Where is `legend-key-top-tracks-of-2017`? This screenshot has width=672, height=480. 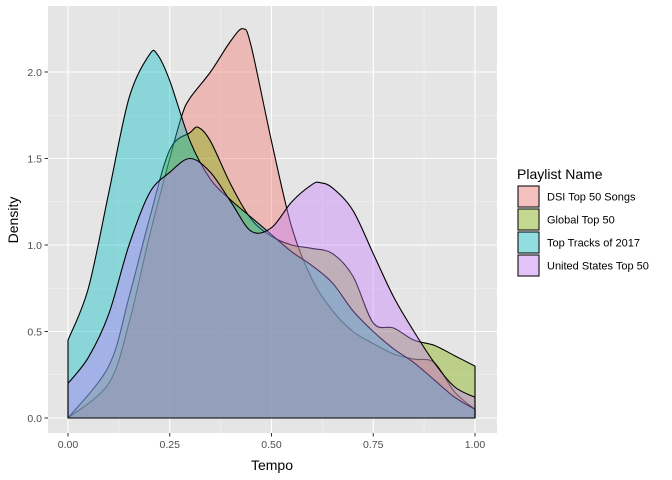
legend-key-top-tracks-of-2017 is located at coordinates (528, 242).